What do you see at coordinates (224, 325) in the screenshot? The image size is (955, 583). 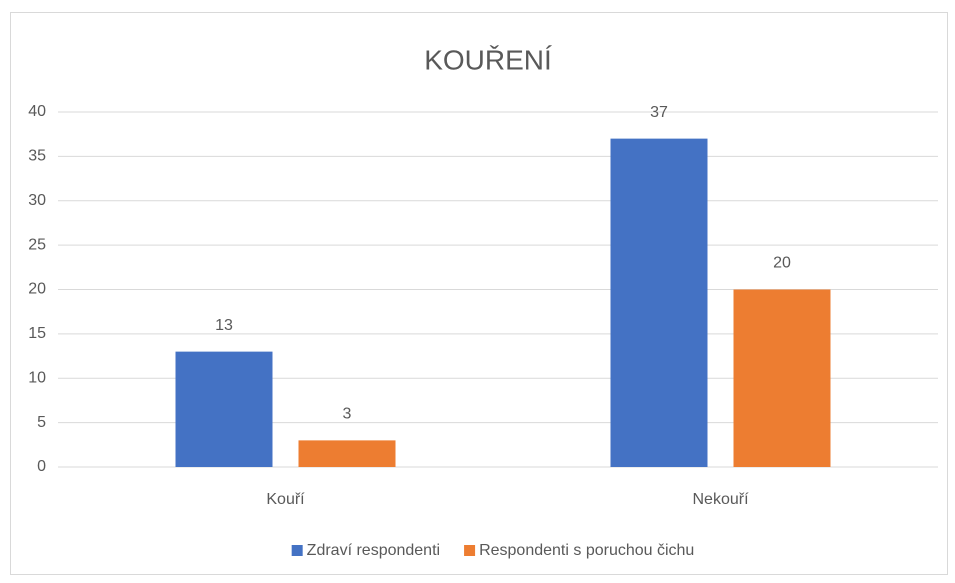 I see `data-label: 13` at bounding box center [224, 325].